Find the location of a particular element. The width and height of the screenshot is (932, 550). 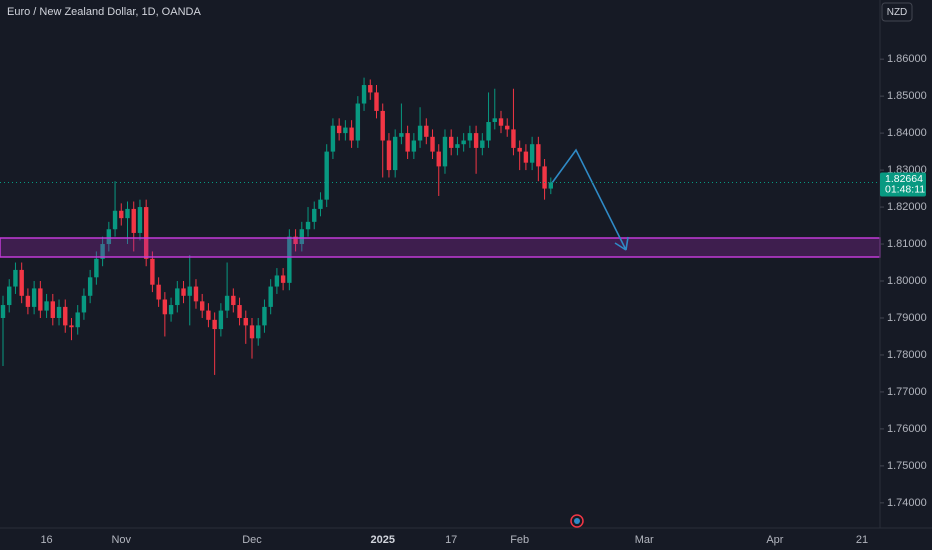

x-tick-label: 2025 is located at coordinates (382, 540).